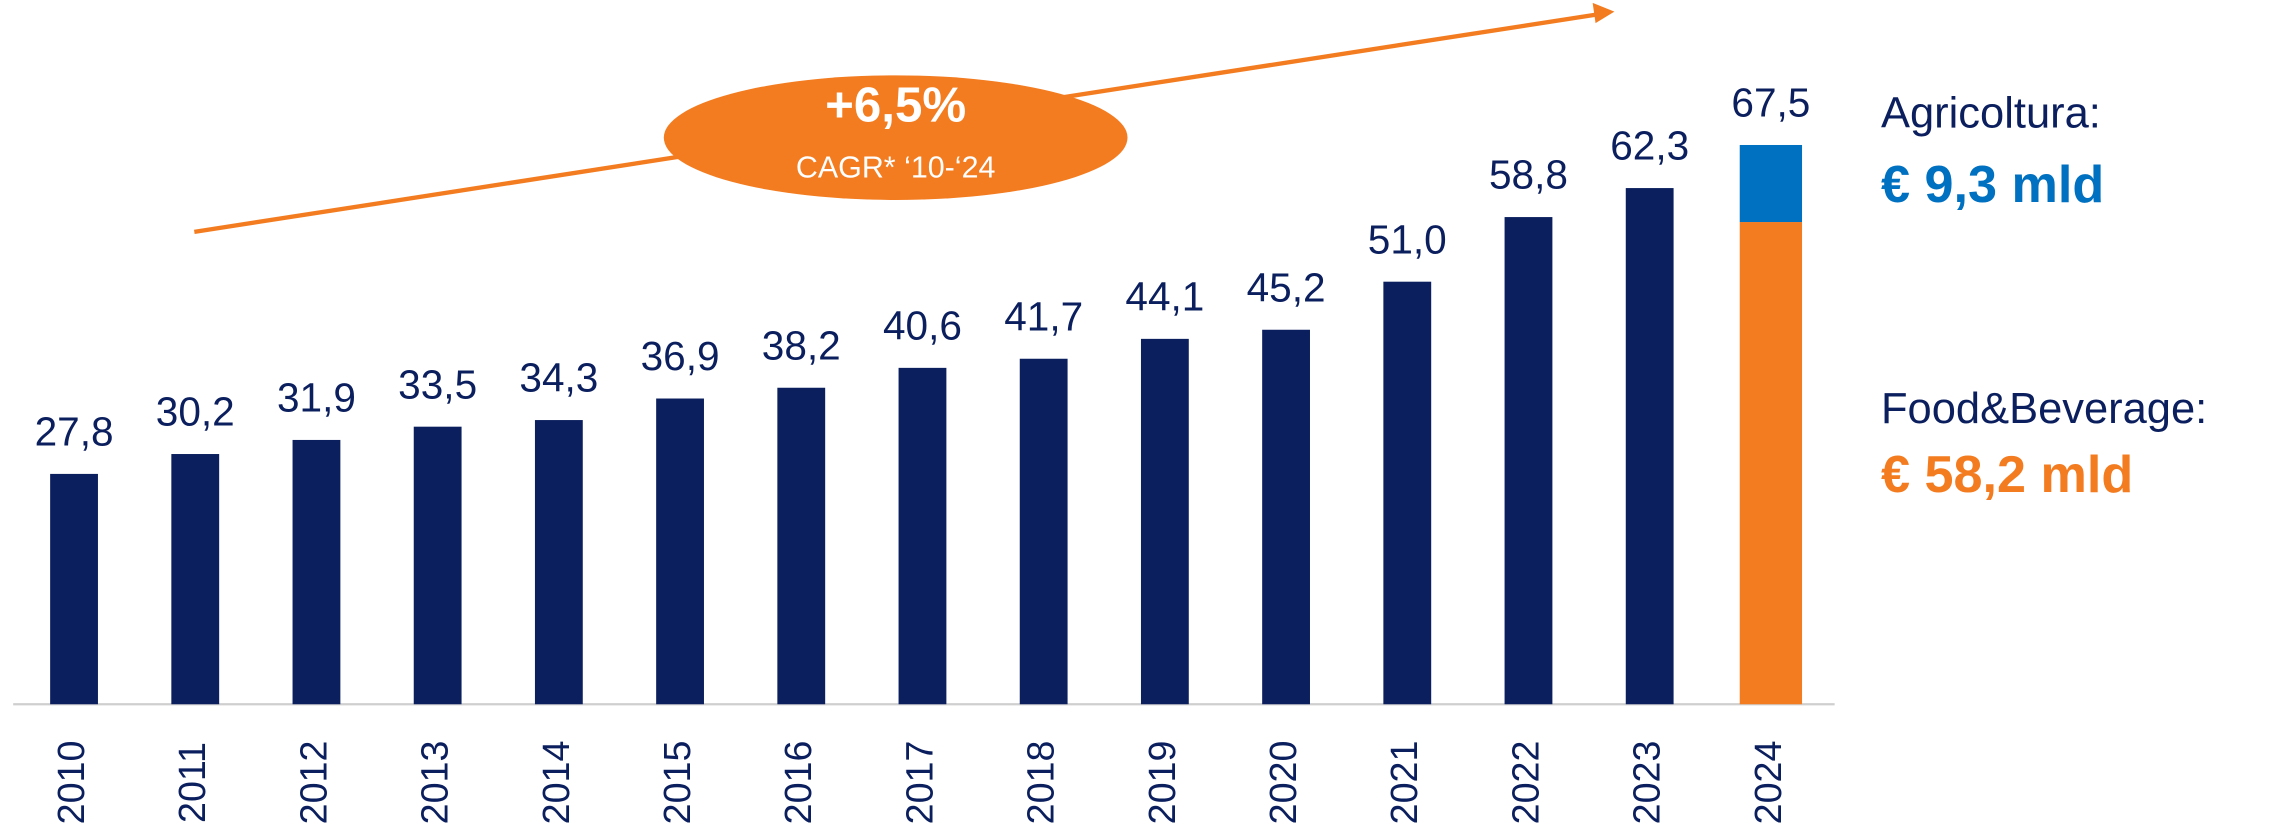 The width and height of the screenshot is (2284, 839). What do you see at coordinates (677, 783) in the screenshot?
I see `x-tick-label: 2015` at bounding box center [677, 783].